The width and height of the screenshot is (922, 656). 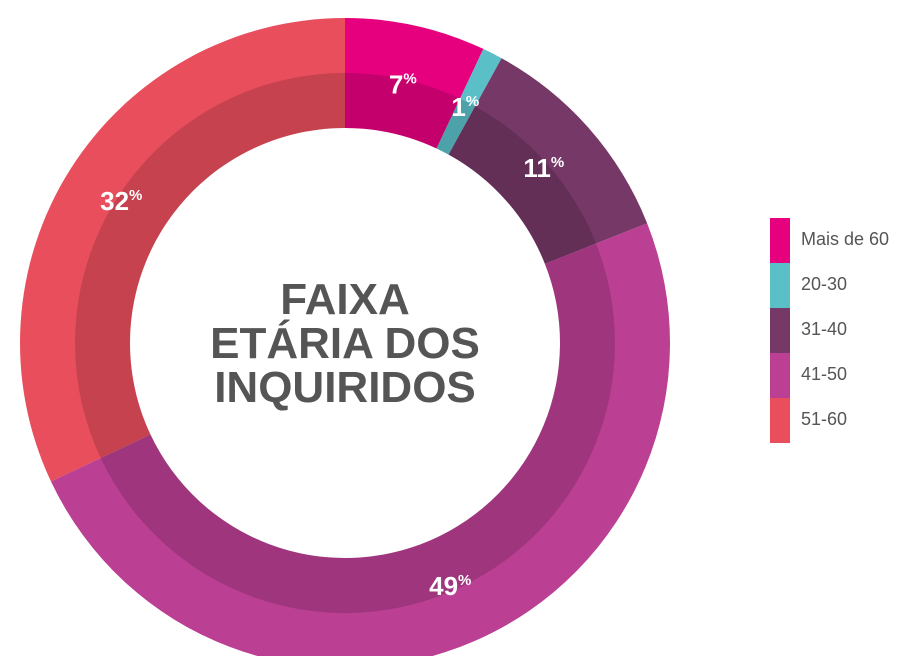 What do you see at coordinates (345, 343) in the screenshot?
I see `title-line: ETÁRIA DOS` at bounding box center [345, 343].